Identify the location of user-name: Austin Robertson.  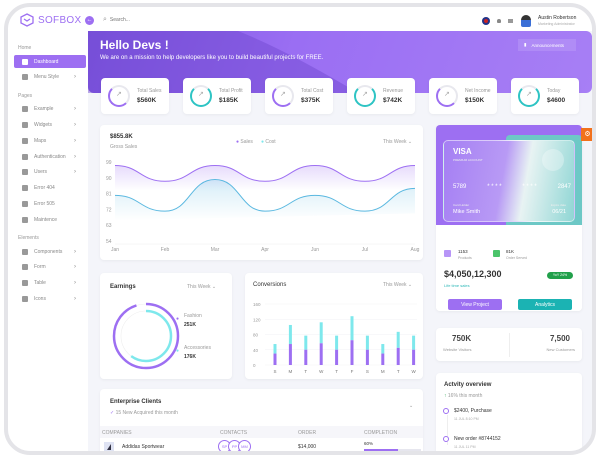
(557, 18).